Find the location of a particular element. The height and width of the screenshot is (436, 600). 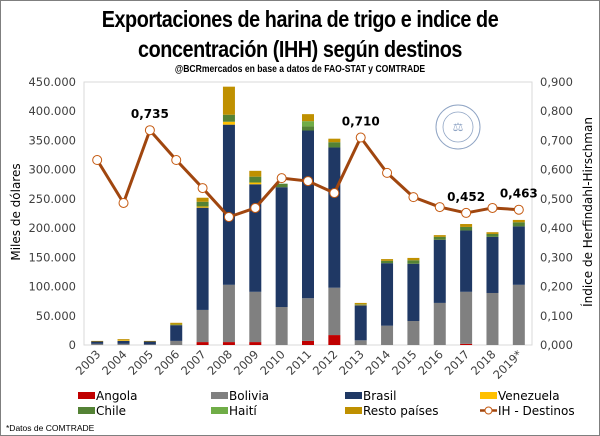

legend-item: Chile is located at coordinates (102, 411).